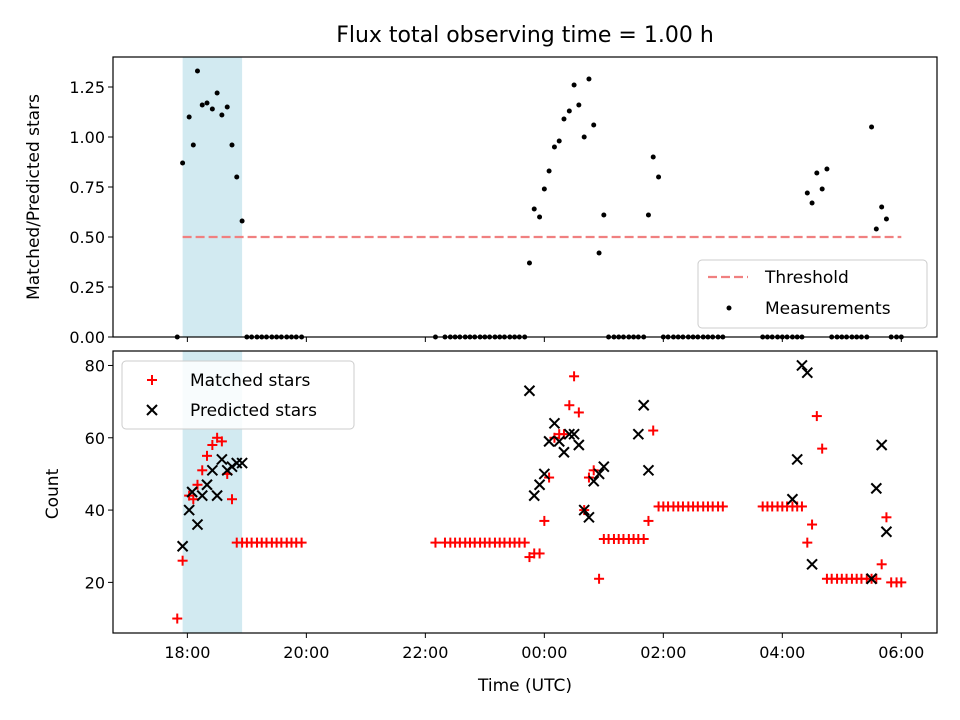 Image resolution: width=960 pixels, height=720 pixels. What do you see at coordinates (806, 278) in the screenshot?
I see `legend-threshold-label: Threshold` at bounding box center [806, 278].